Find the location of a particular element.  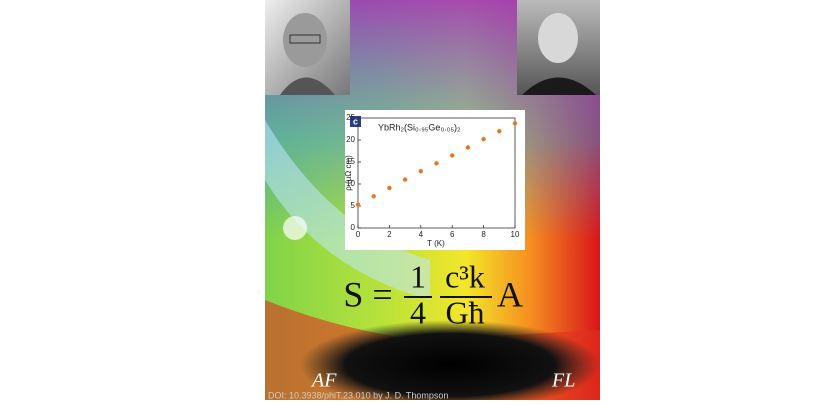

bg-swirl is located at coordinates (347, 210).